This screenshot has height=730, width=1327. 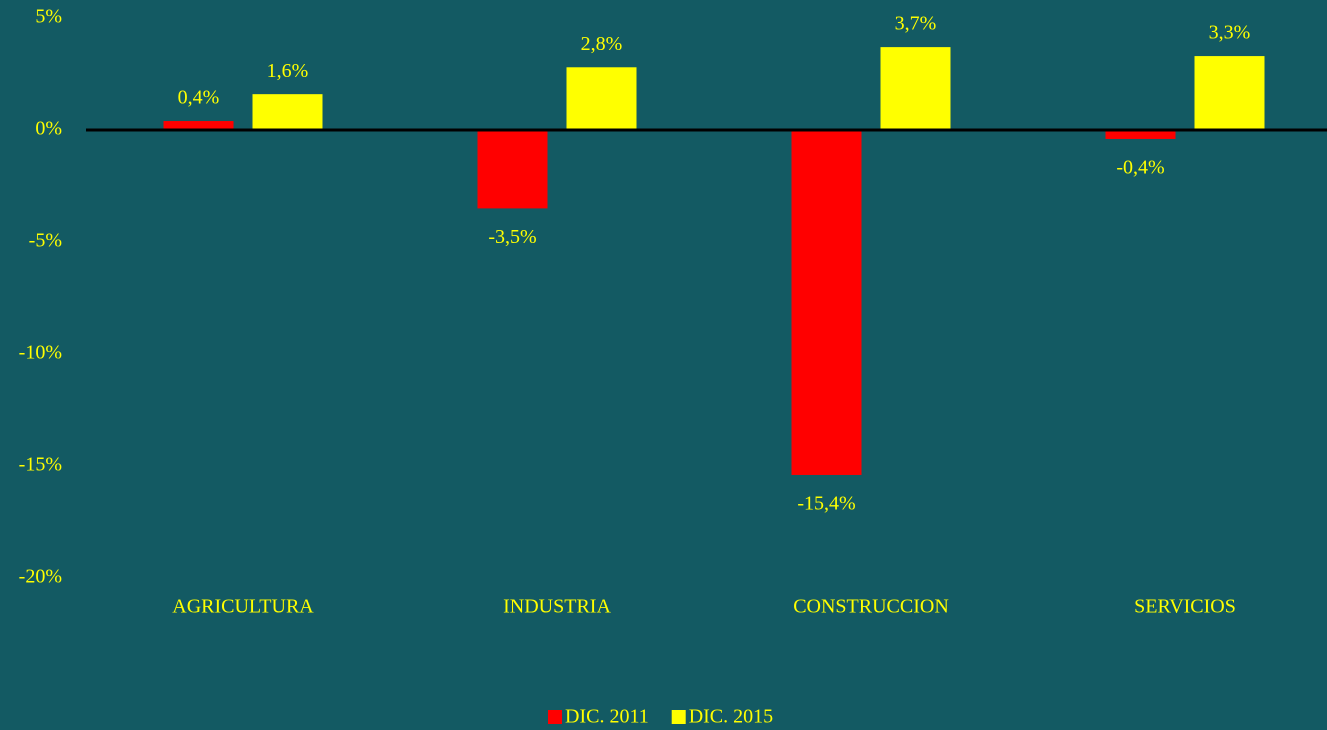 What do you see at coordinates (199, 98) in the screenshot?
I see `value-label: 0,4%` at bounding box center [199, 98].